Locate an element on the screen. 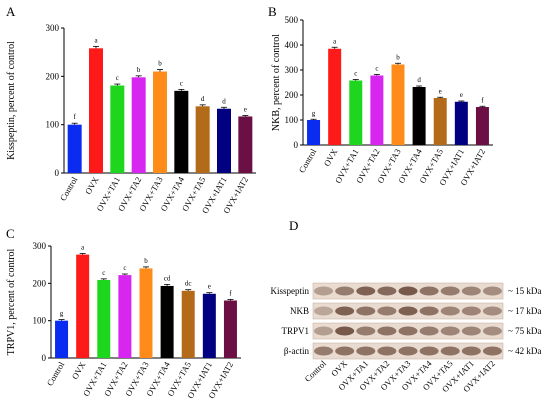 This screenshot has height=401, width=550. blot-protein-label: Kisspeptin is located at coordinates (289, 291).